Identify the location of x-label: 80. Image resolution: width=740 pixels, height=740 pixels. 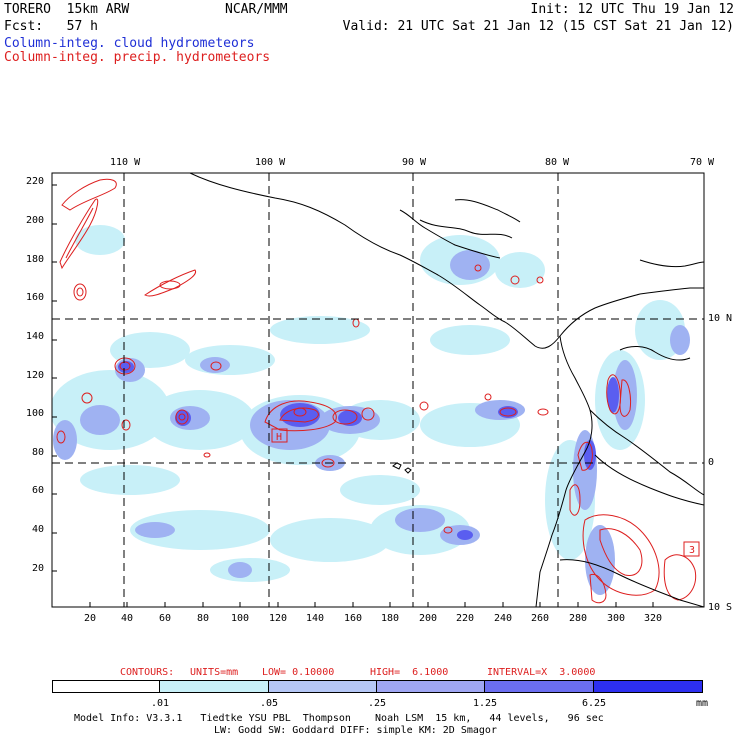
(203, 618).